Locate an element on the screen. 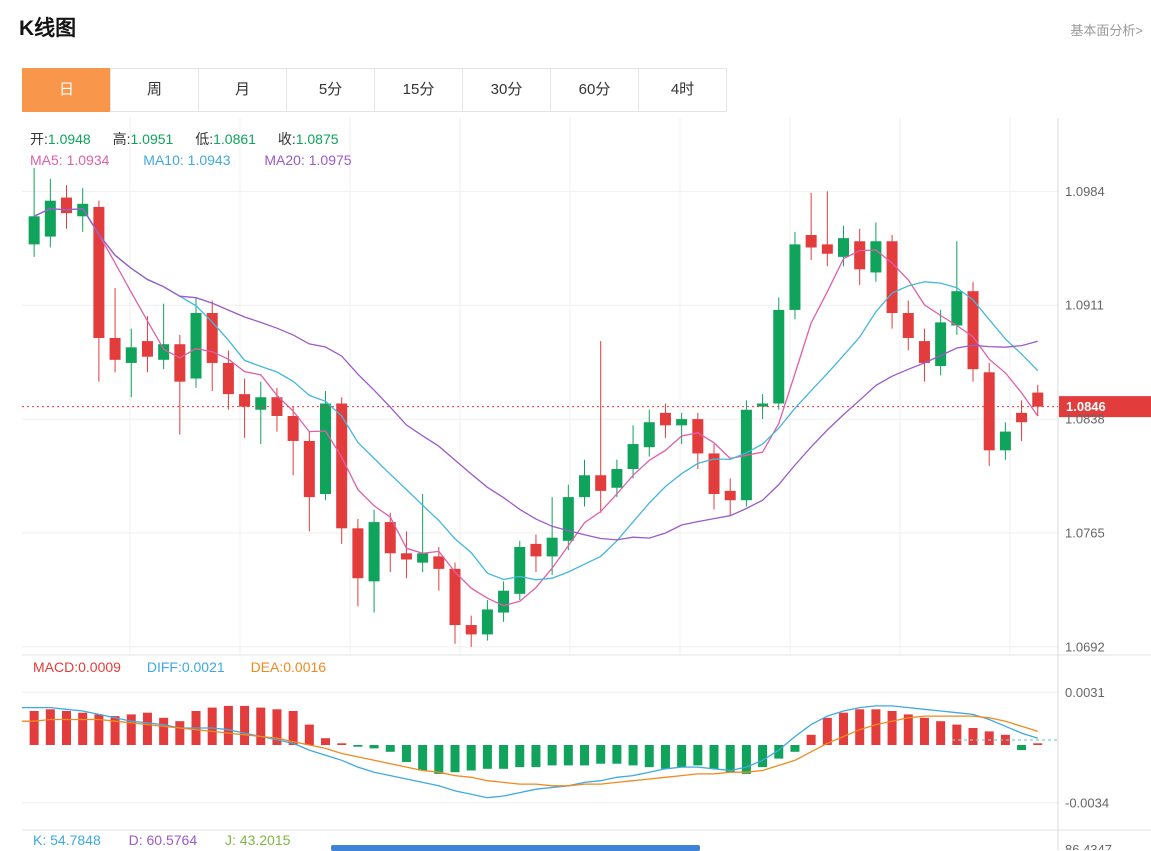 The image size is (1151, 851). low-label: 低: is located at coordinates (204, 139).